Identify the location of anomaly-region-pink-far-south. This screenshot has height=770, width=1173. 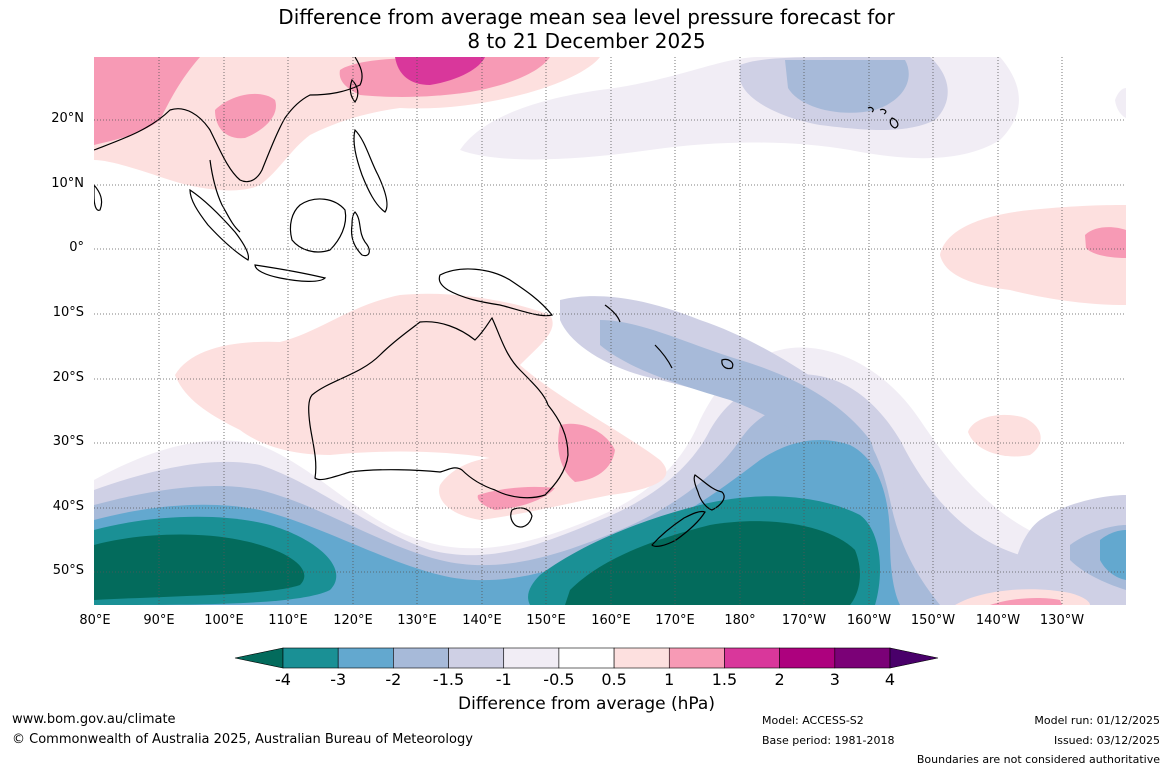
(1026, 601).